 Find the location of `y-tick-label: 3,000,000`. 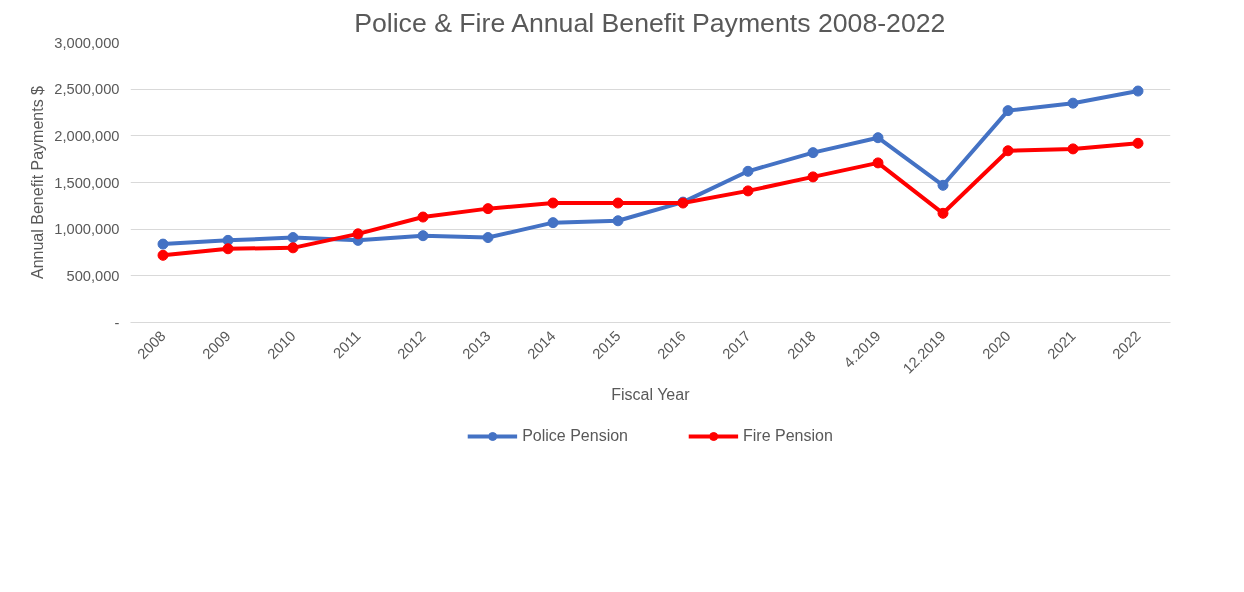

y-tick-label: 3,000,000 is located at coordinates (87, 42).